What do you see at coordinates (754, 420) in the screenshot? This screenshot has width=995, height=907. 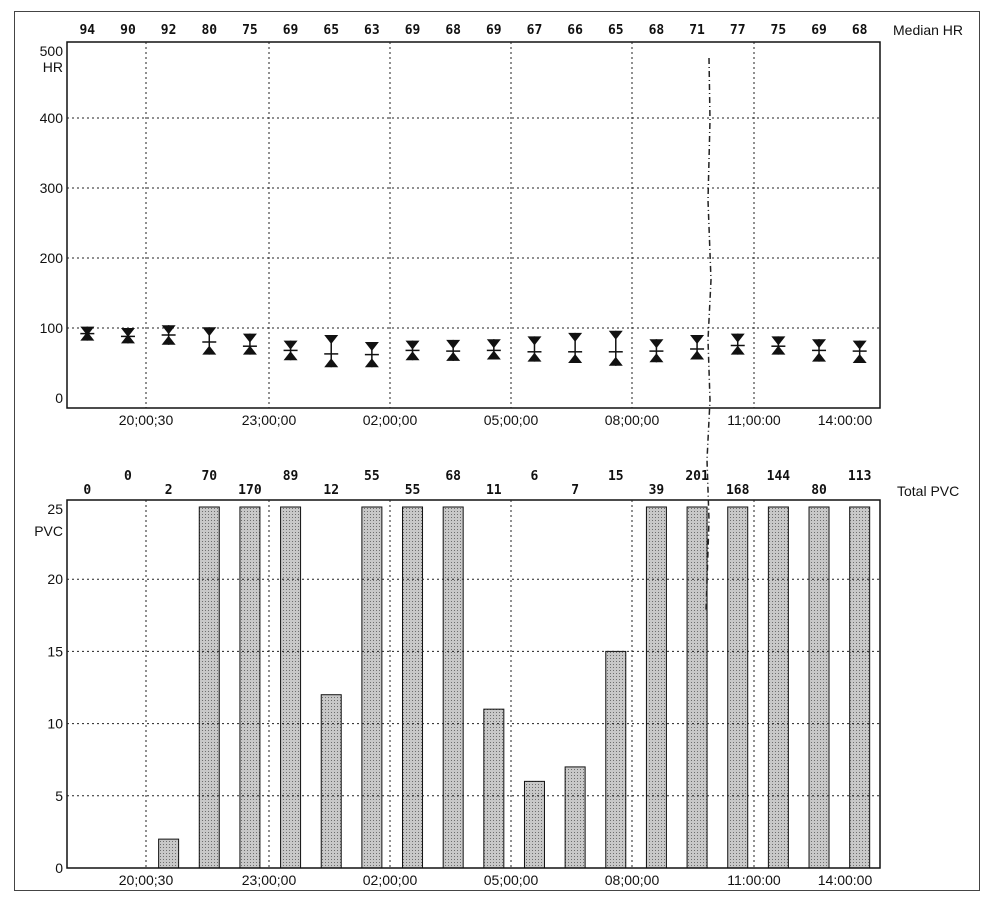 I see `hr-xtick-label: 11;00:00` at bounding box center [754, 420].